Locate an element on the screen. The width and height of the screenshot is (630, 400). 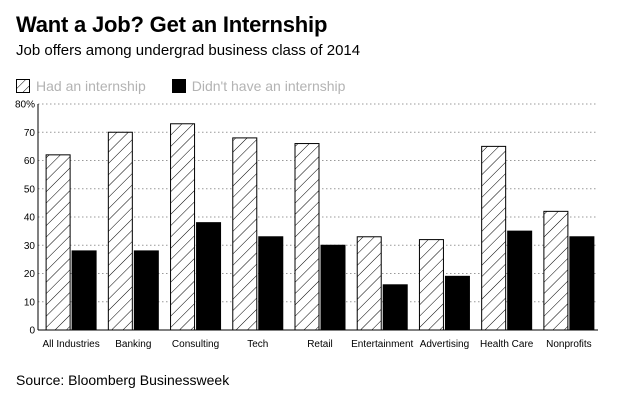
legend-label-no-internship: Didn't have an internship is located at coordinates (268, 86).